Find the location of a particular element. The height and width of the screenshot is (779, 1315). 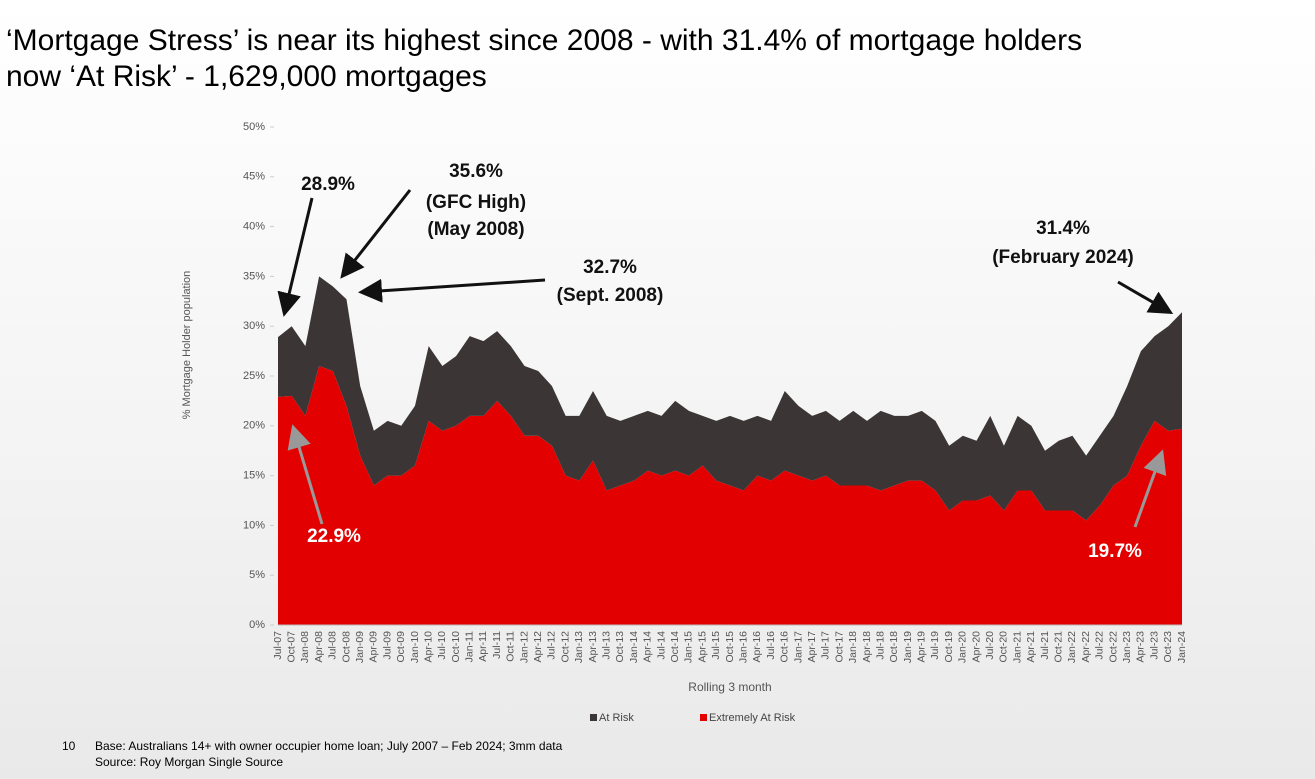

x-tick-label: Jul-22 is located at coordinates (1100, 645).